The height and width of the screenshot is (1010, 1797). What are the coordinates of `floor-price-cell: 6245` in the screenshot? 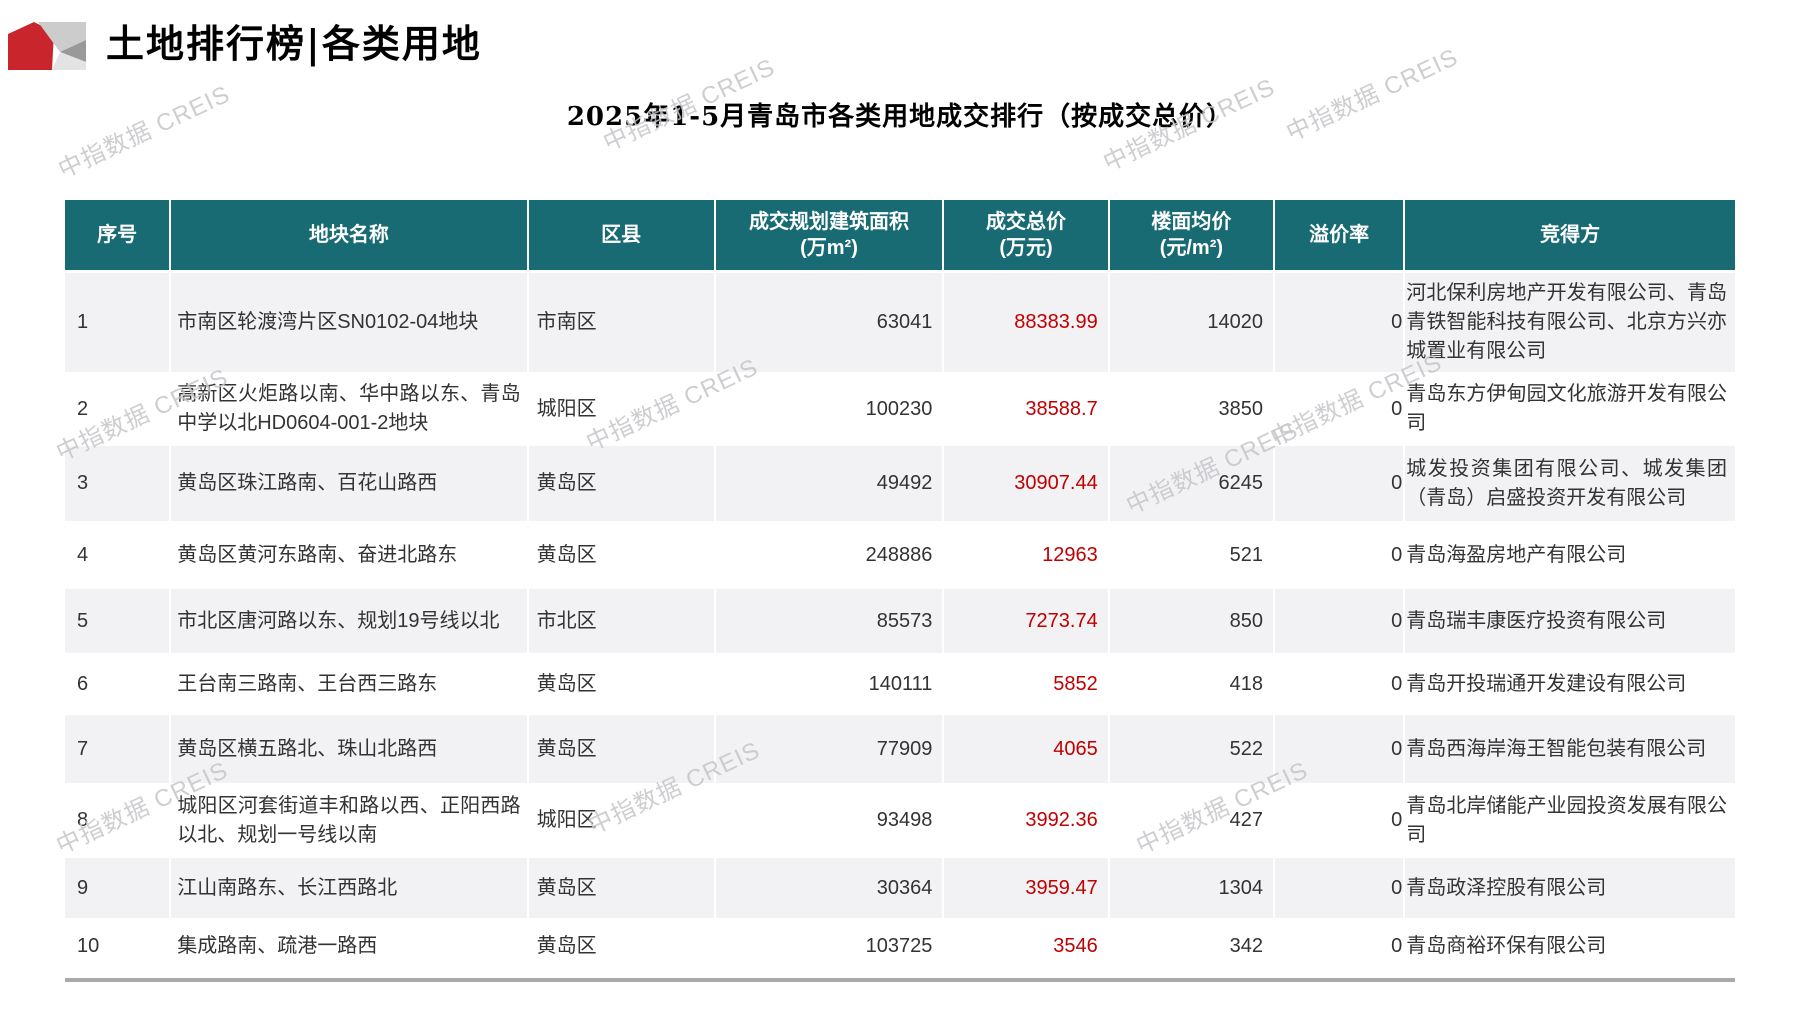 It's located at (1192, 484).